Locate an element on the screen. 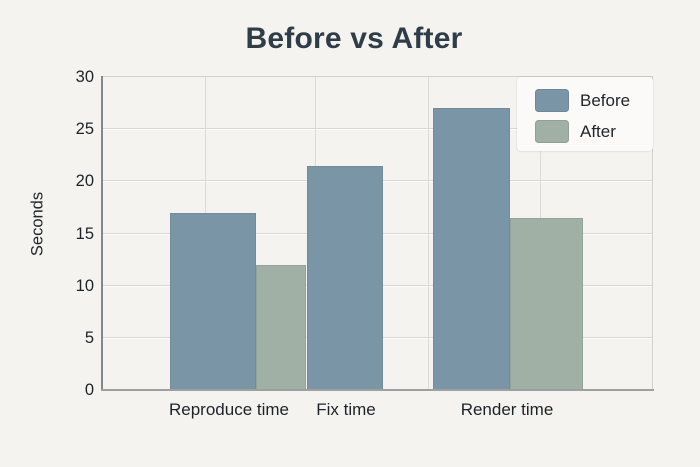 This screenshot has width=700, height=467. bar-before-render-time is located at coordinates (471, 249).